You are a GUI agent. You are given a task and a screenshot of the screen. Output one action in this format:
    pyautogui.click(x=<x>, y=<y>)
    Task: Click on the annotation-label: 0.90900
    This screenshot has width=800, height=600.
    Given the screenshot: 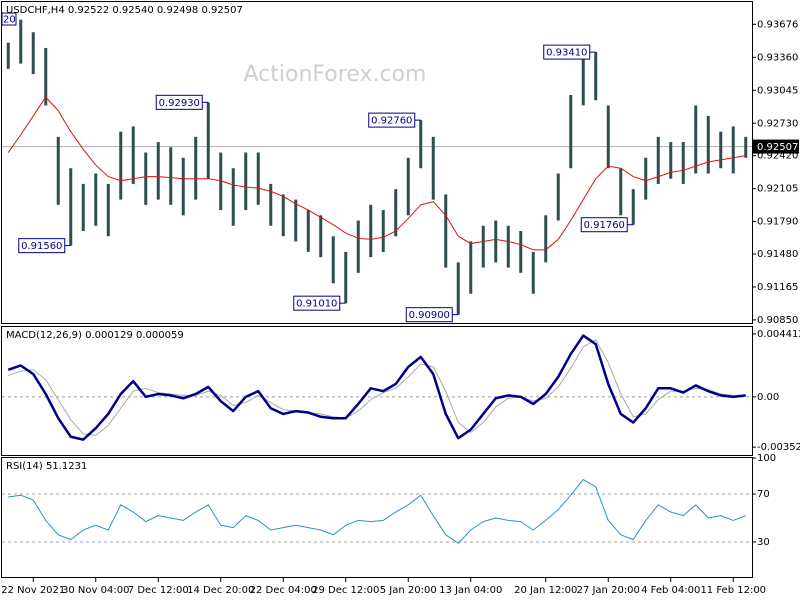 What is the action you would take?
    pyautogui.click(x=429, y=315)
    